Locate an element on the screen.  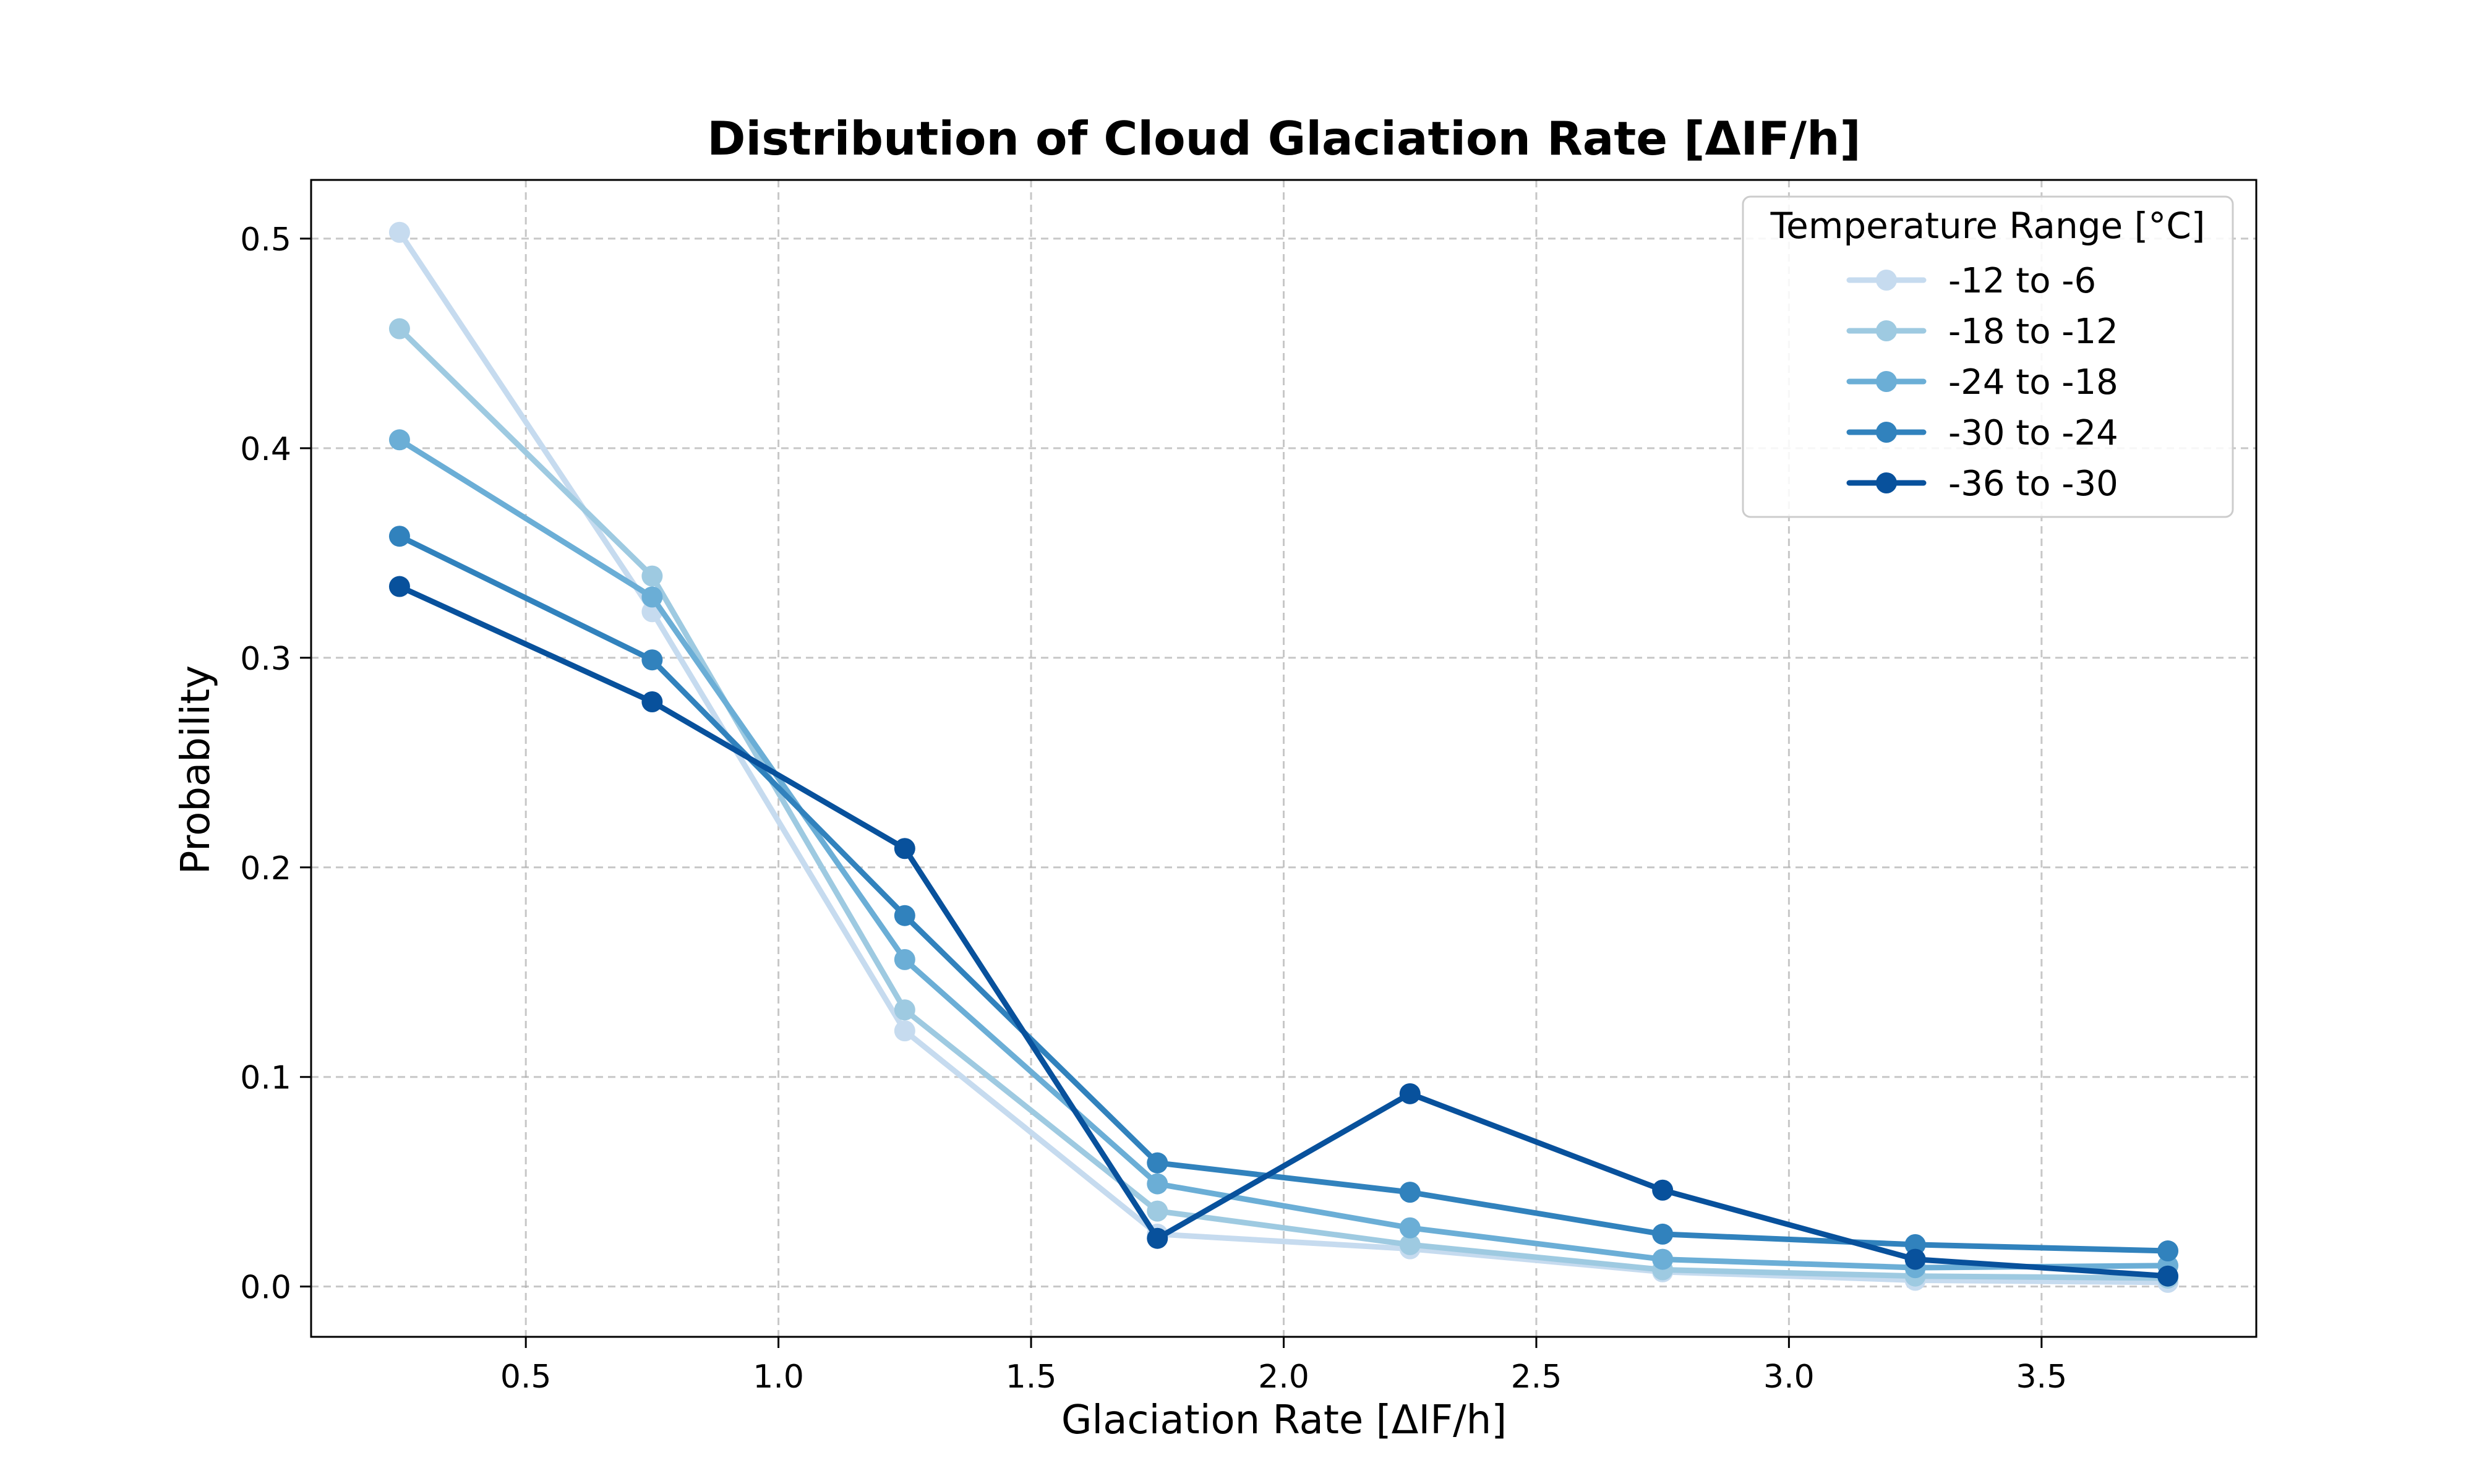
y-tick-label: 0.1 is located at coordinates (265, 1078).